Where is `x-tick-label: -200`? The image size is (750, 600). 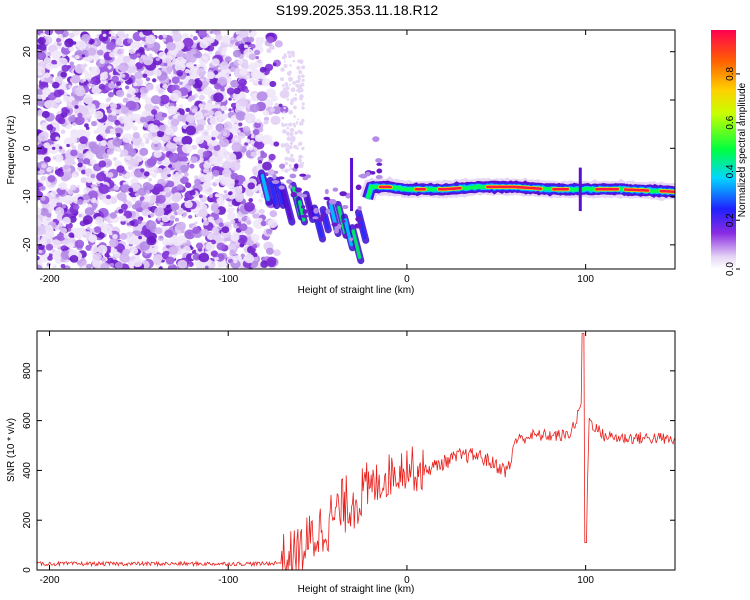 x-tick-label: -200 is located at coordinates (50, 580).